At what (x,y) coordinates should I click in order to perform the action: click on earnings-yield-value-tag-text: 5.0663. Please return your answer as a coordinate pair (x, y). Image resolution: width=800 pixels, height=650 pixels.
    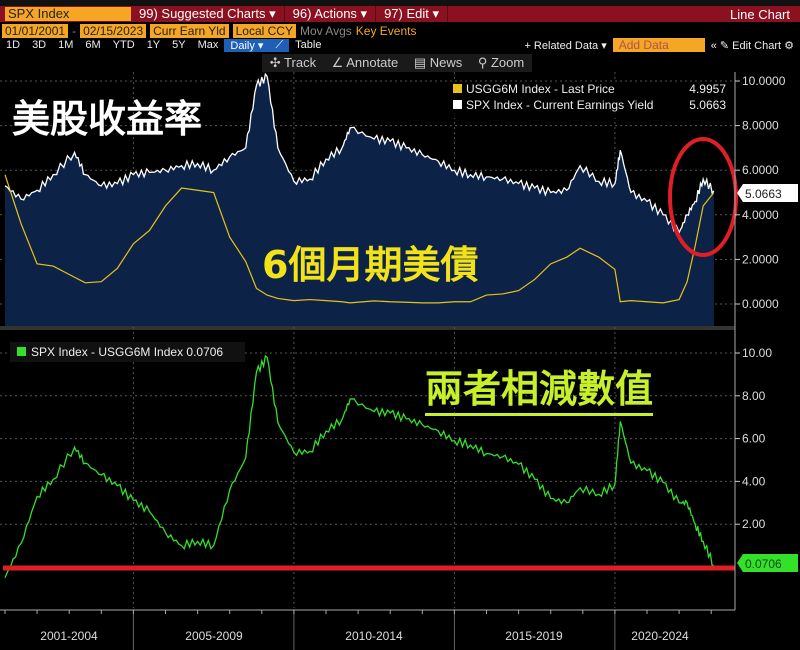
    Looking at the image, I should click on (763, 194).